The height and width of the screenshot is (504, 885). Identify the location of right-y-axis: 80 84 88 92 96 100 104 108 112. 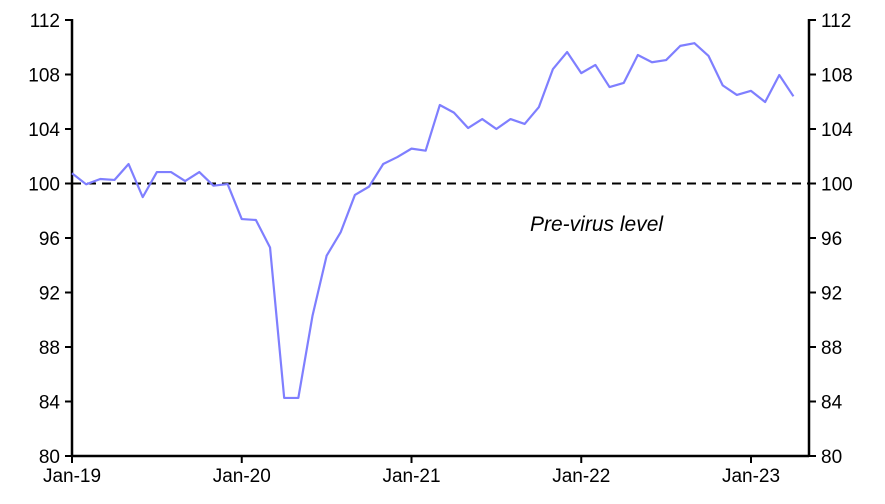
(831, 239).